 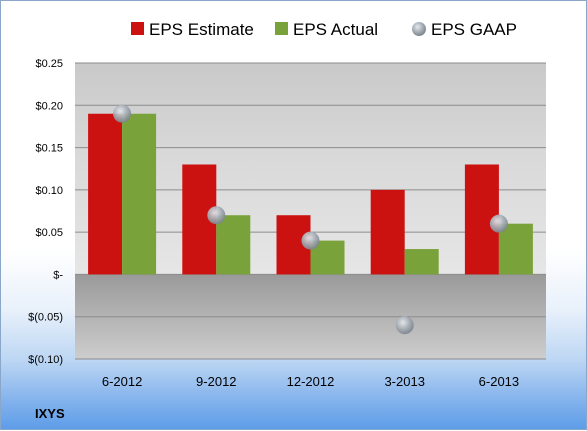 What do you see at coordinates (50, 413) in the screenshot?
I see `ticker-label: IXYS` at bounding box center [50, 413].